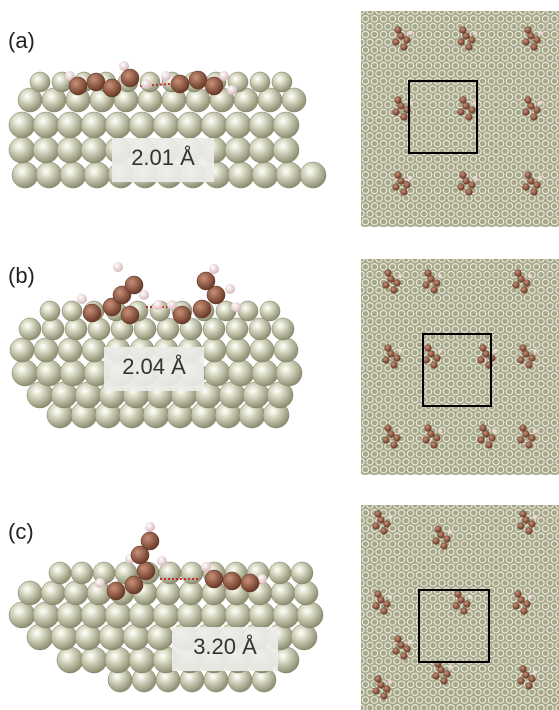  What do you see at coordinates (21, 531) in the screenshot?
I see `panel-label: (c)` at bounding box center [21, 531].